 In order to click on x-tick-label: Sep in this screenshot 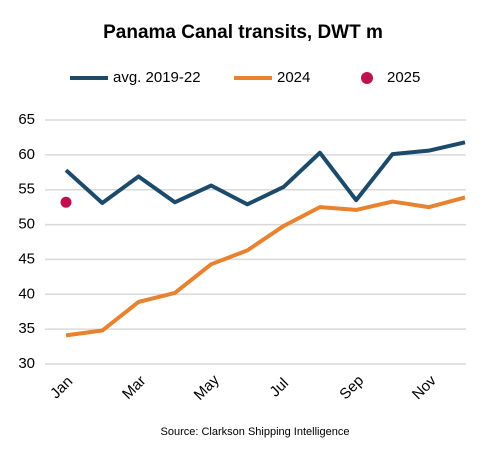, I will do `click(351, 387)`.